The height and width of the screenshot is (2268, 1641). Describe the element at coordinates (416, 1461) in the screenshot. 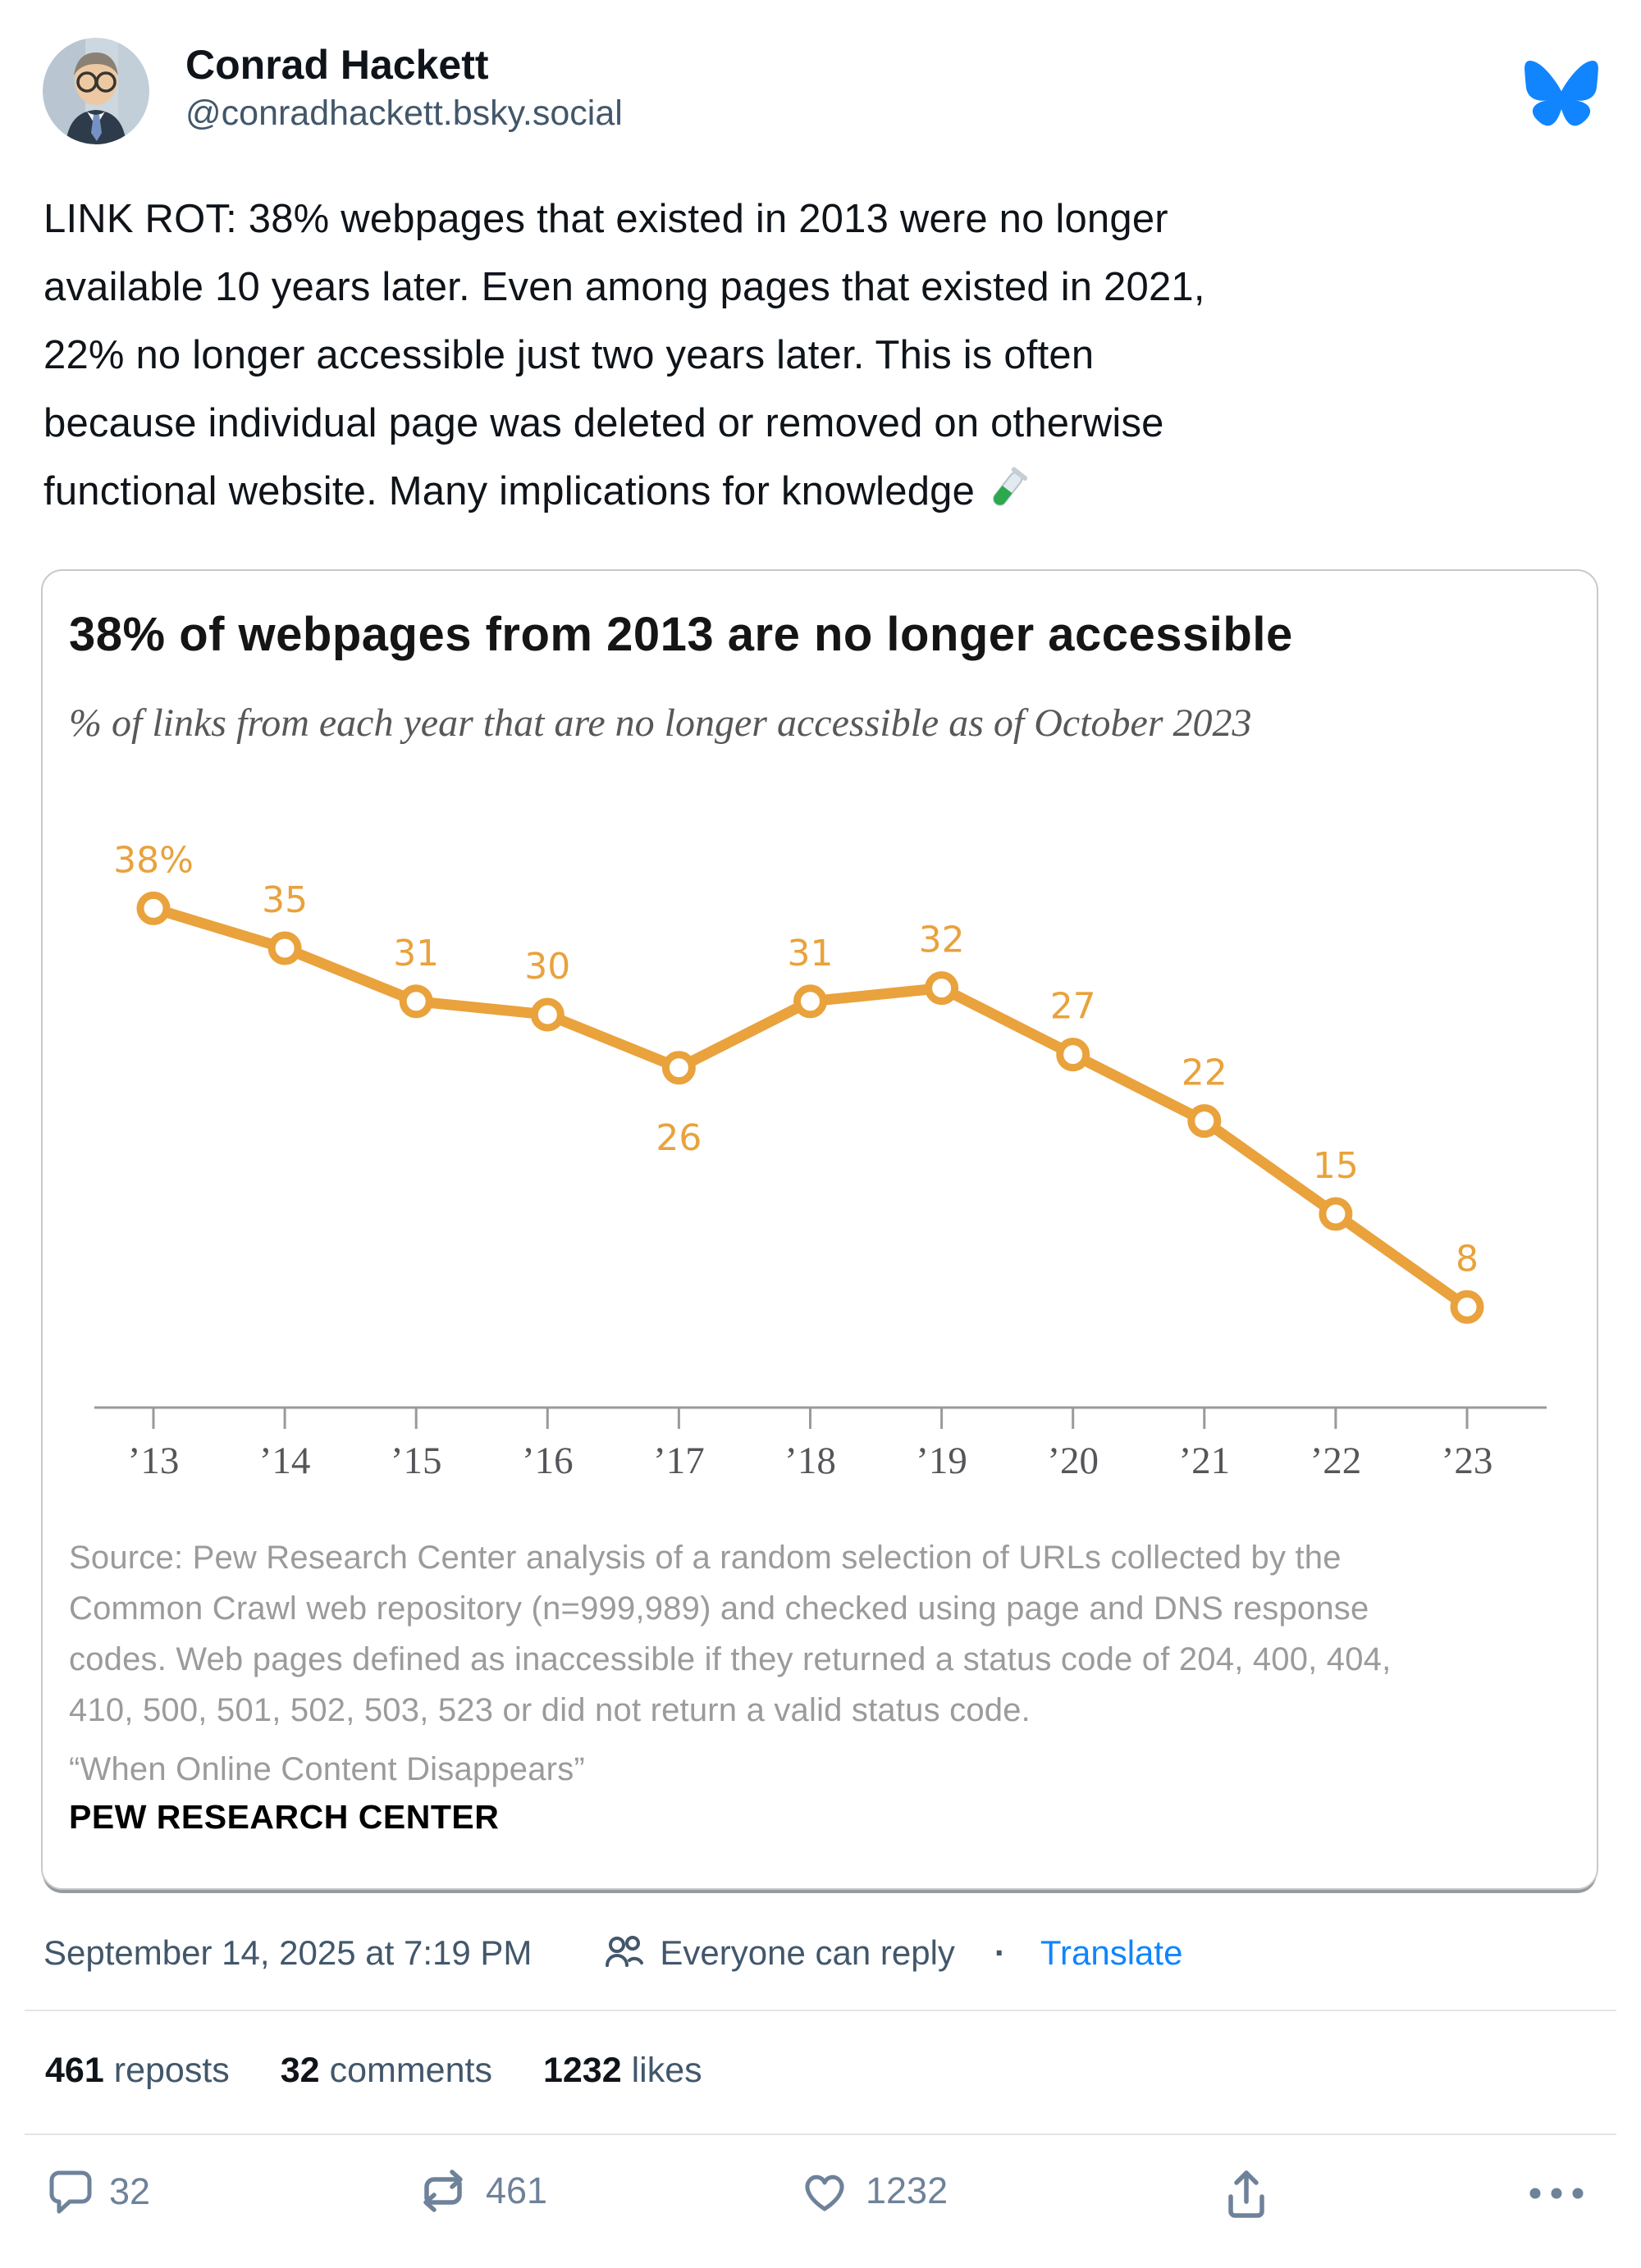

I see `svg-text: ’15` at that location.